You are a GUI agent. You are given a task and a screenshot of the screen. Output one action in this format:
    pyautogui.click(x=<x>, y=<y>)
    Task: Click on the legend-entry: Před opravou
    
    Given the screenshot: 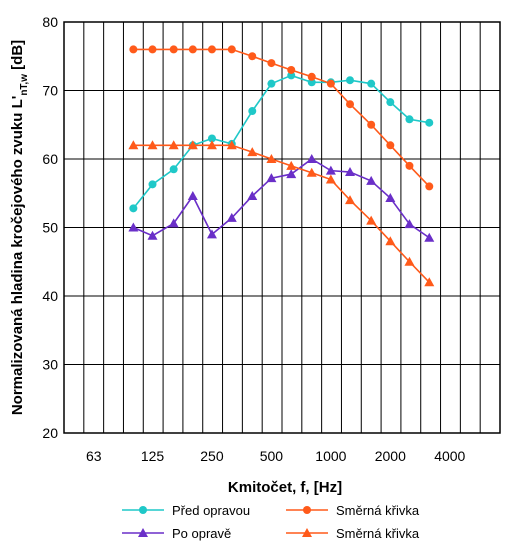 What is the action you would take?
    pyautogui.click(x=186, y=510)
    